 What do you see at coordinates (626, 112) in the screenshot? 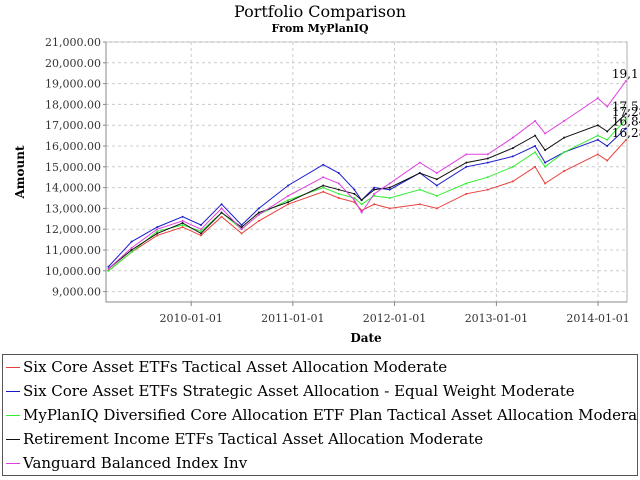
I see `end-value-label: 17,289` at bounding box center [626, 112].